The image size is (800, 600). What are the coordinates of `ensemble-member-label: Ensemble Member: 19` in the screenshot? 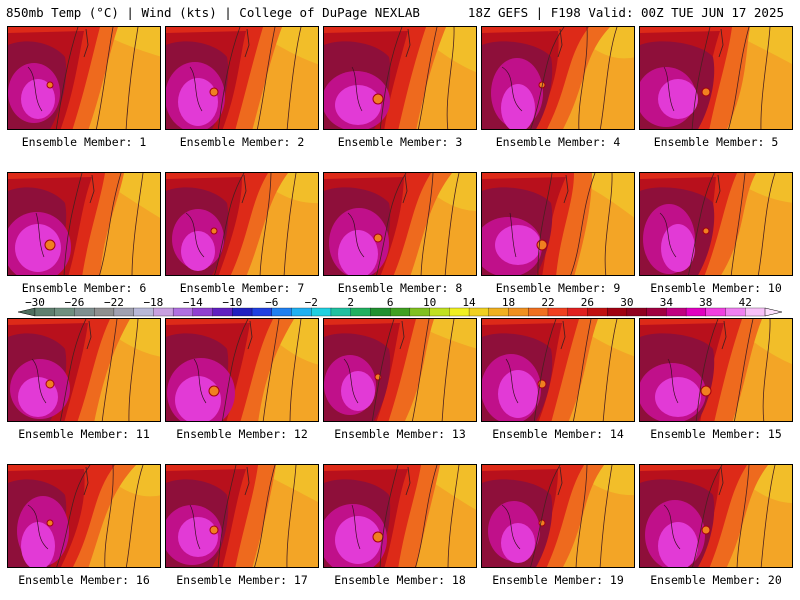 It's located at (558, 580).